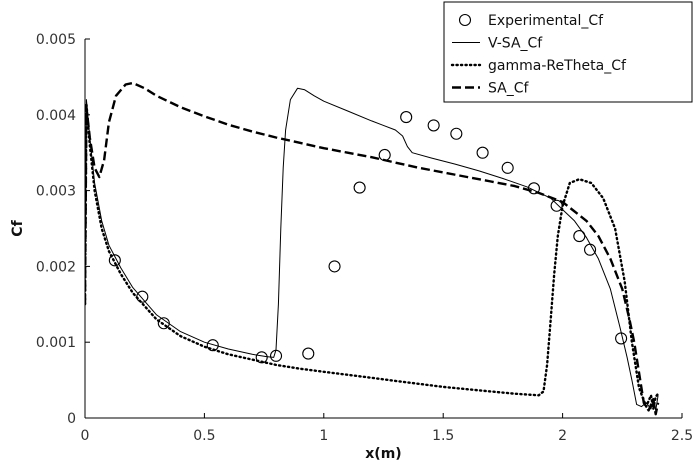 The width and height of the screenshot is (694, 465). I want to click on y-tick-label: 0.002, so click(56, 267).